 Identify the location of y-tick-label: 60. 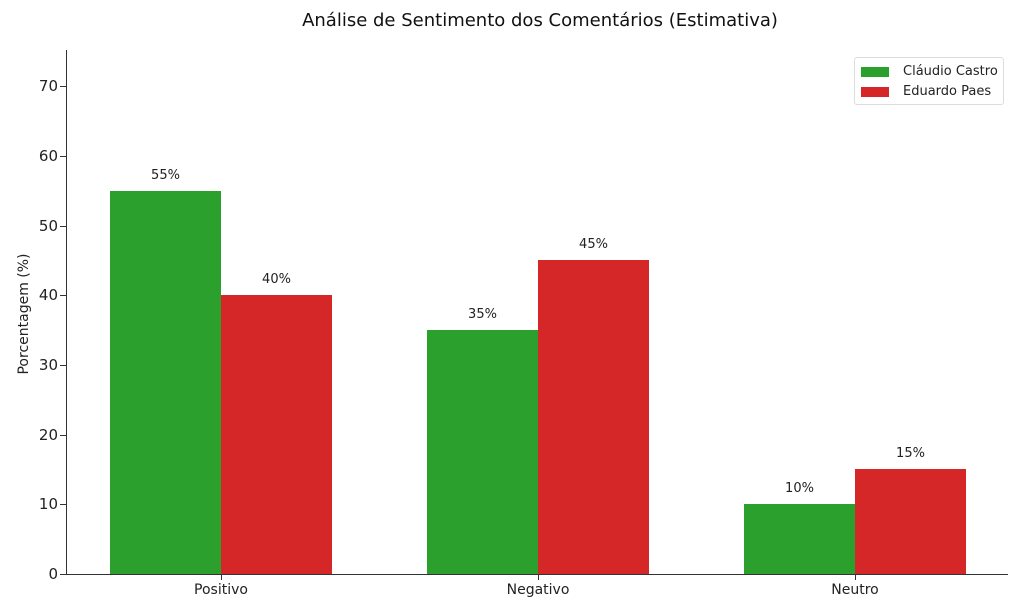
(48, 155).